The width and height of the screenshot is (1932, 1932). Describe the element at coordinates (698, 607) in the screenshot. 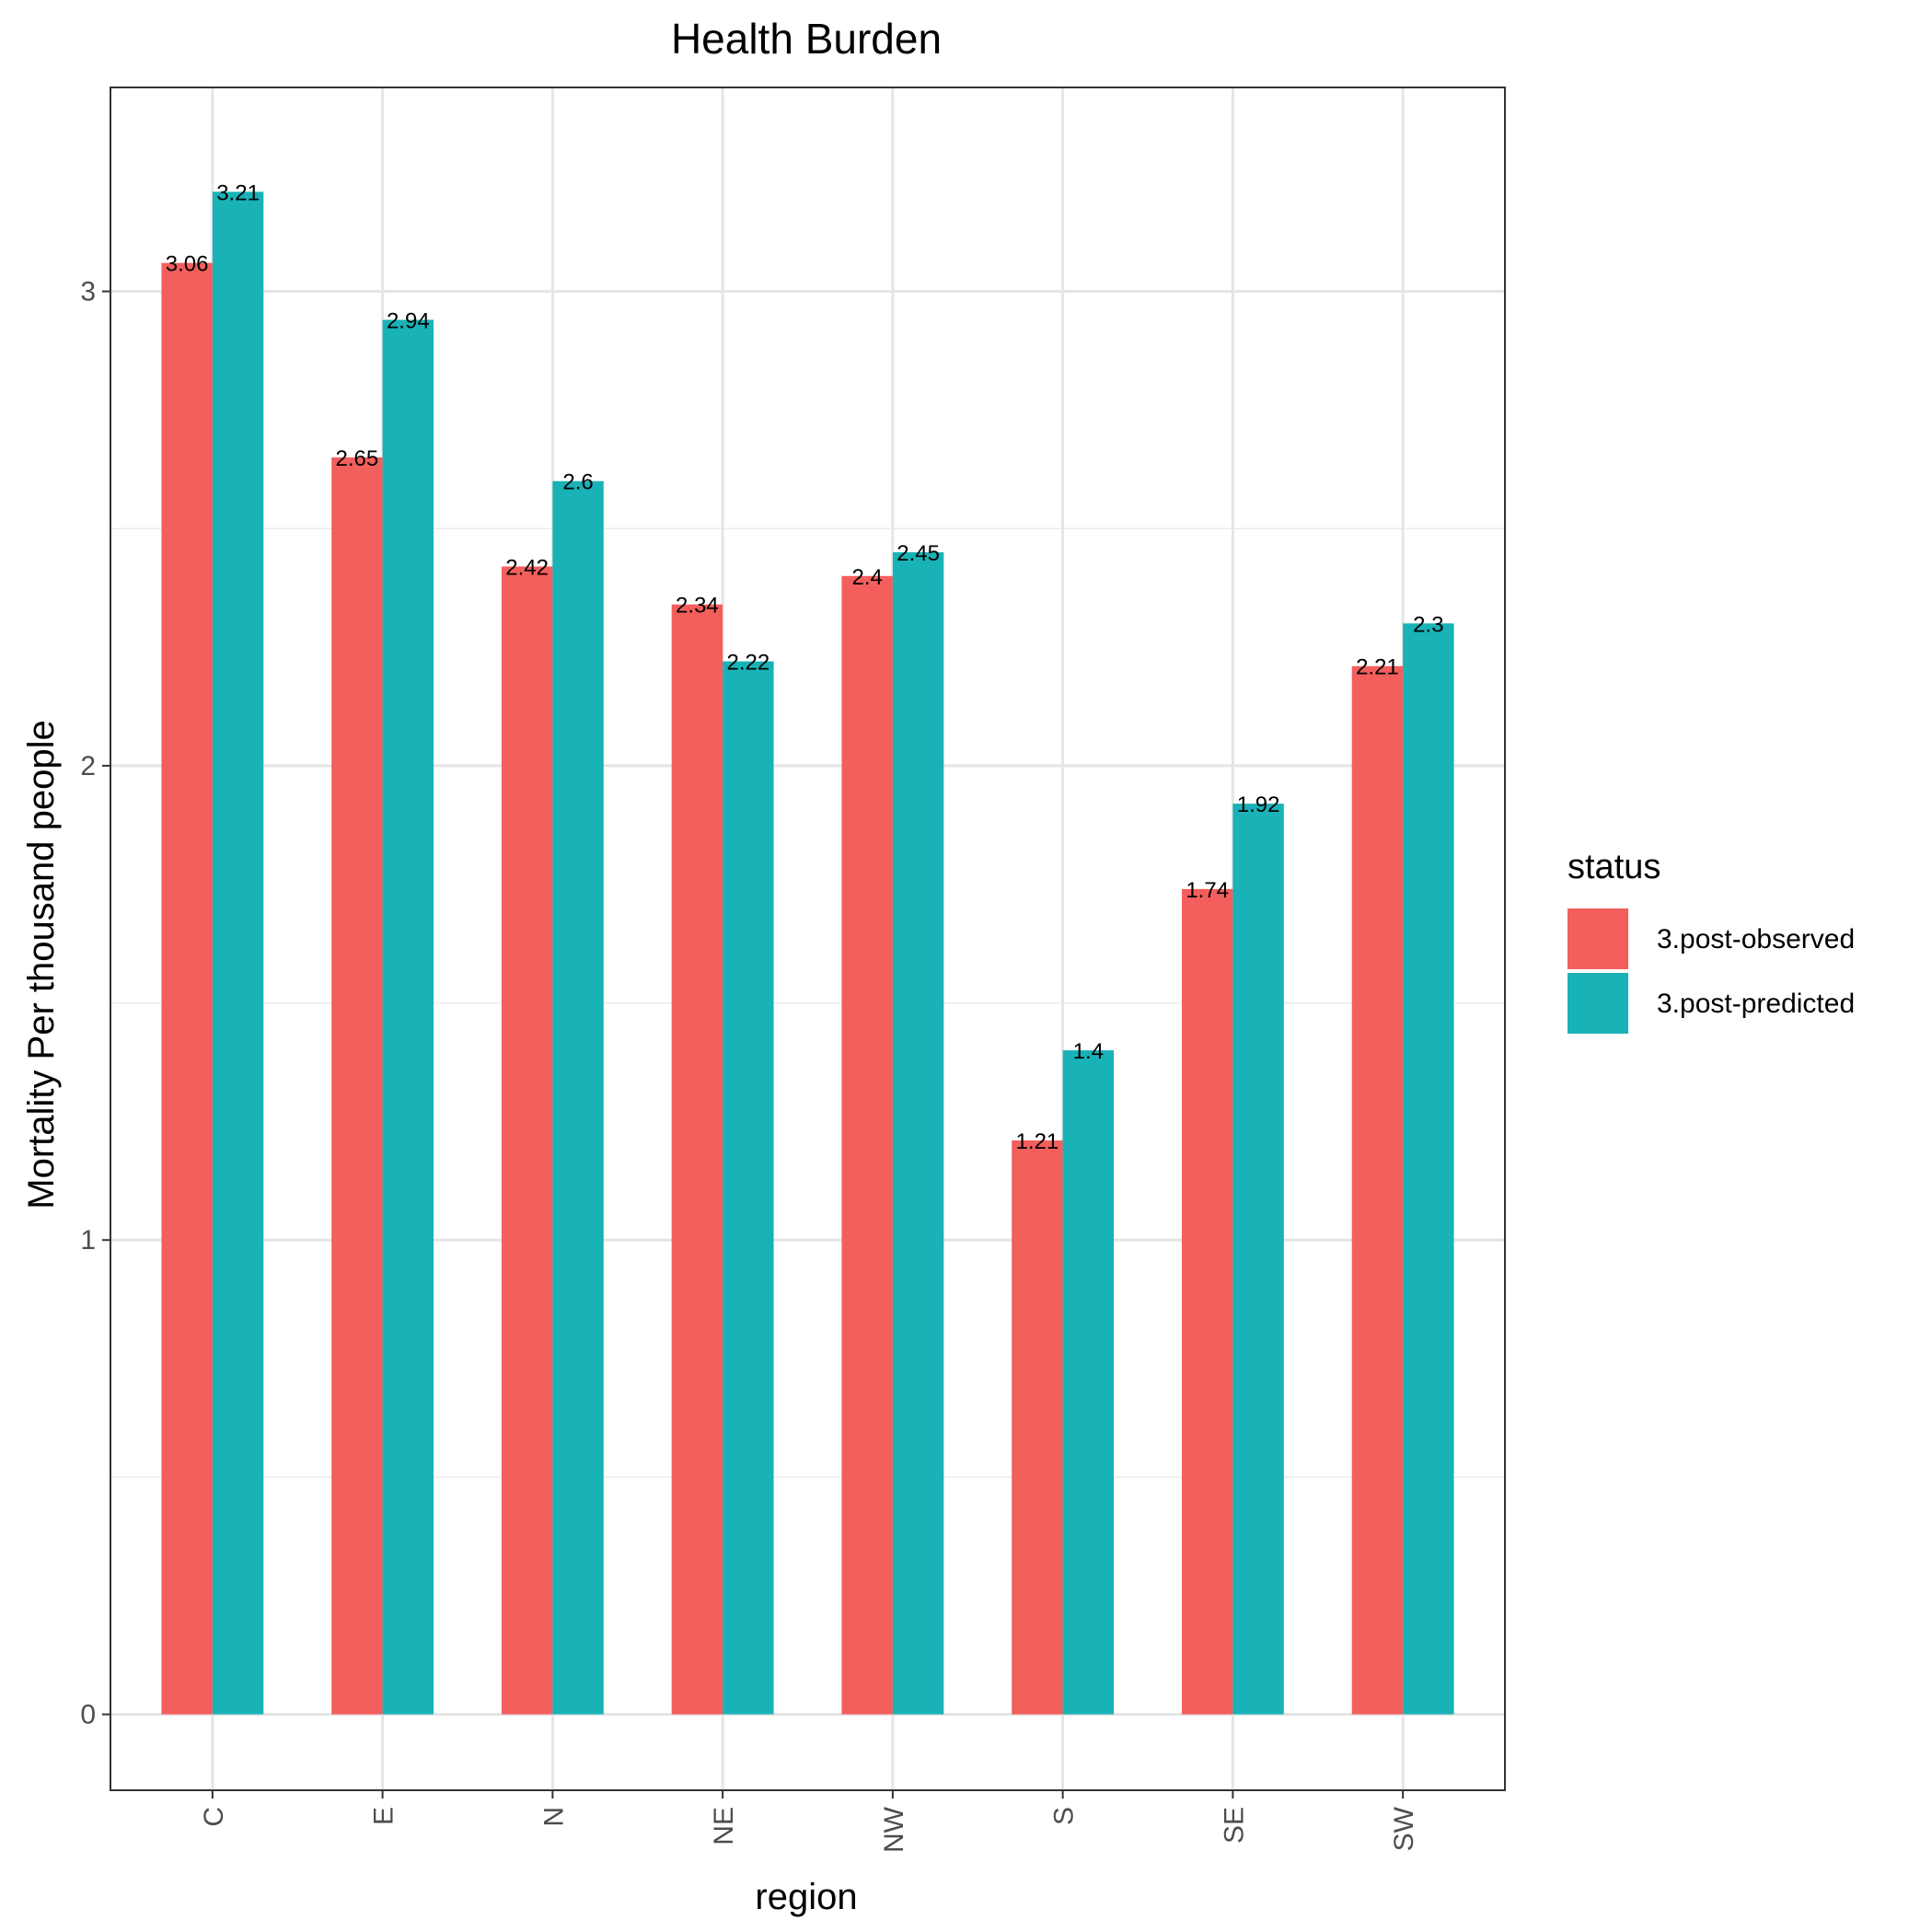

I see `data-label: 2.34` at that location.